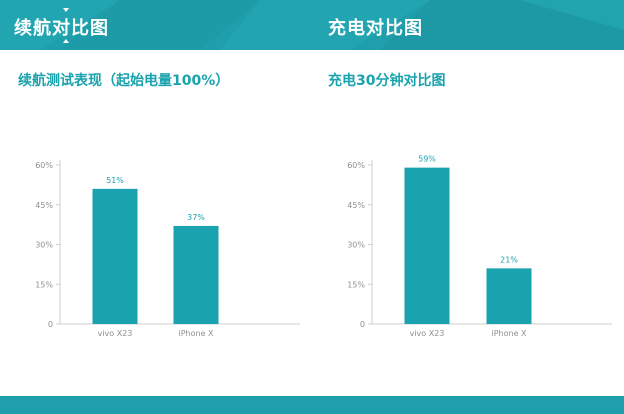 Image resolution: width=624 pixels, height=414 pixels. What do you see at coordinates (375, 28) in the screenshot?
I see `right-header-title: 充电对比图` at bounding box center [375, 28].